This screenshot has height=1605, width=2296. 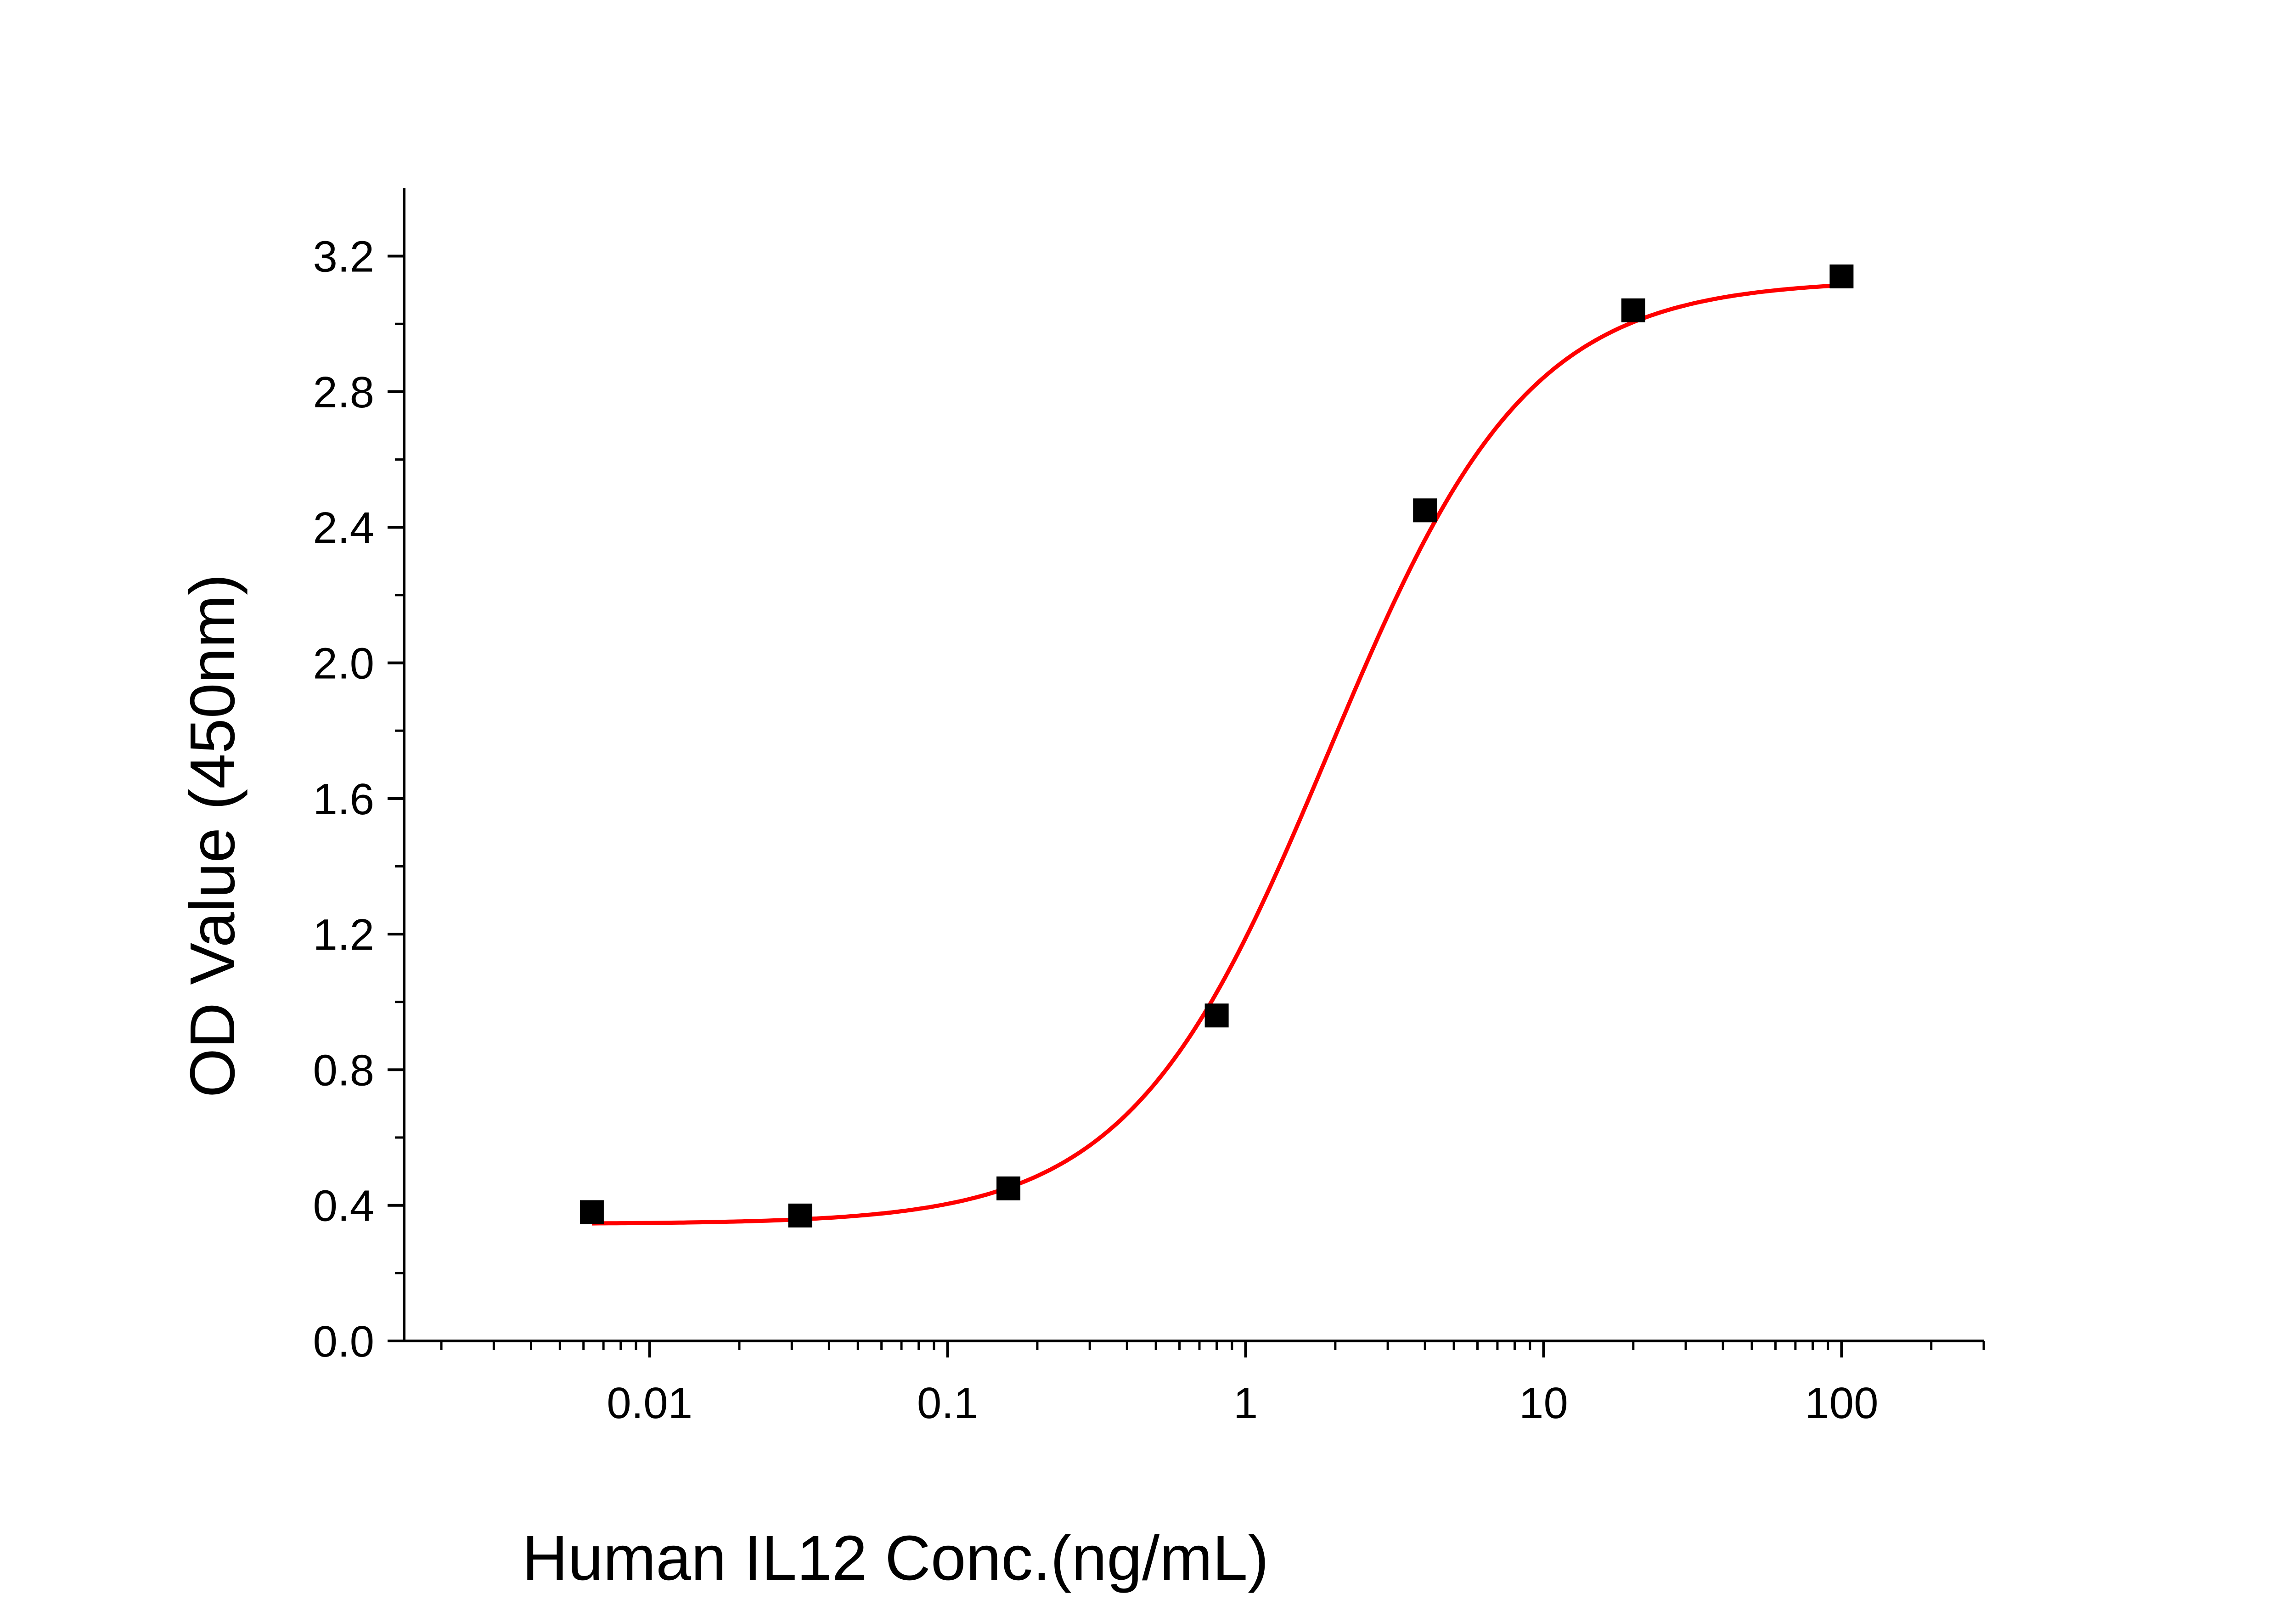 I want to click on y-tick-label: 2.0, so click(x=343, y=663).